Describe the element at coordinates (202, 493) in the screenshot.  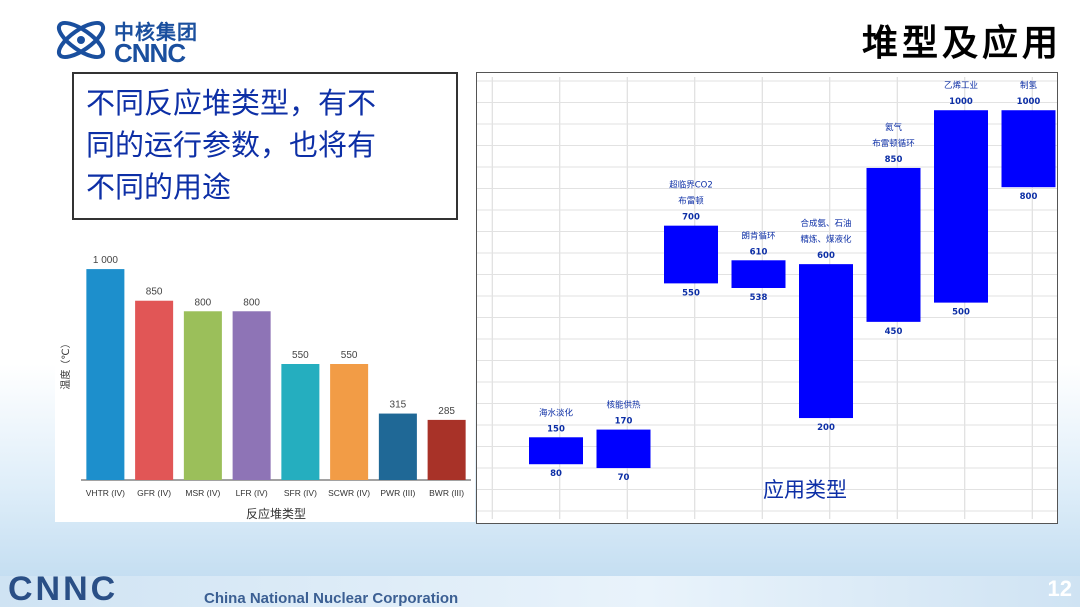
I see `x-tick-label: MSR (IV)` at that location.